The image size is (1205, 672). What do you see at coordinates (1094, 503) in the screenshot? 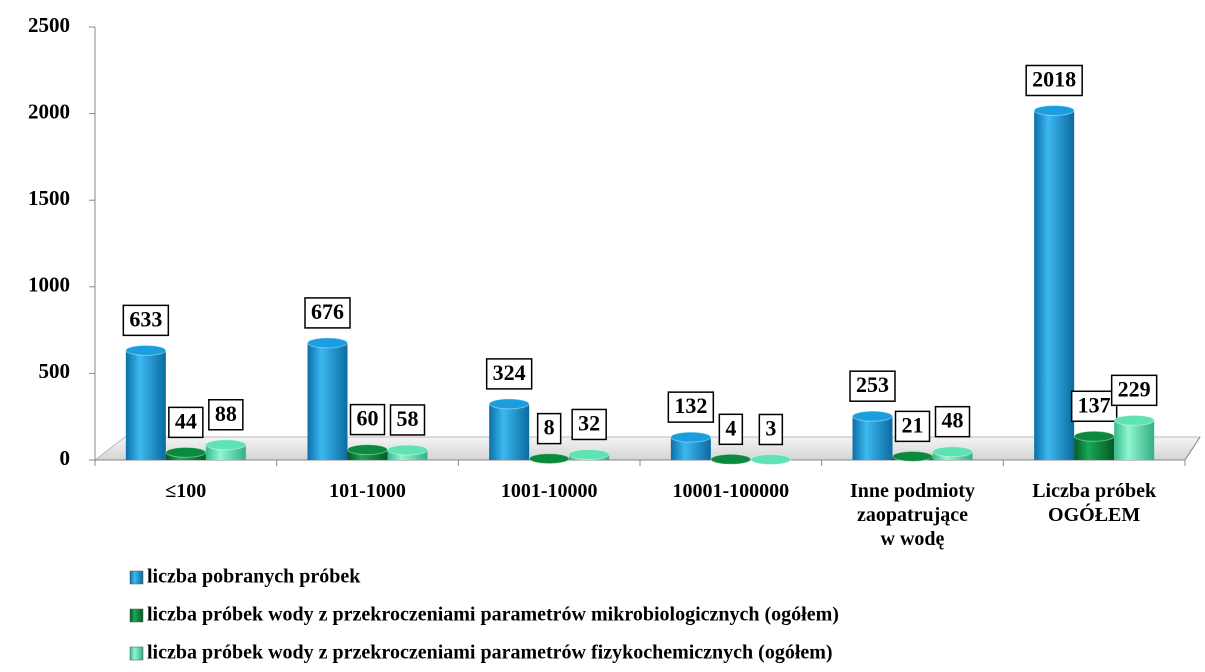
I see `x-tick-label: Liczba próbek OGÓŁEM` at bounding box center [1094, 503].